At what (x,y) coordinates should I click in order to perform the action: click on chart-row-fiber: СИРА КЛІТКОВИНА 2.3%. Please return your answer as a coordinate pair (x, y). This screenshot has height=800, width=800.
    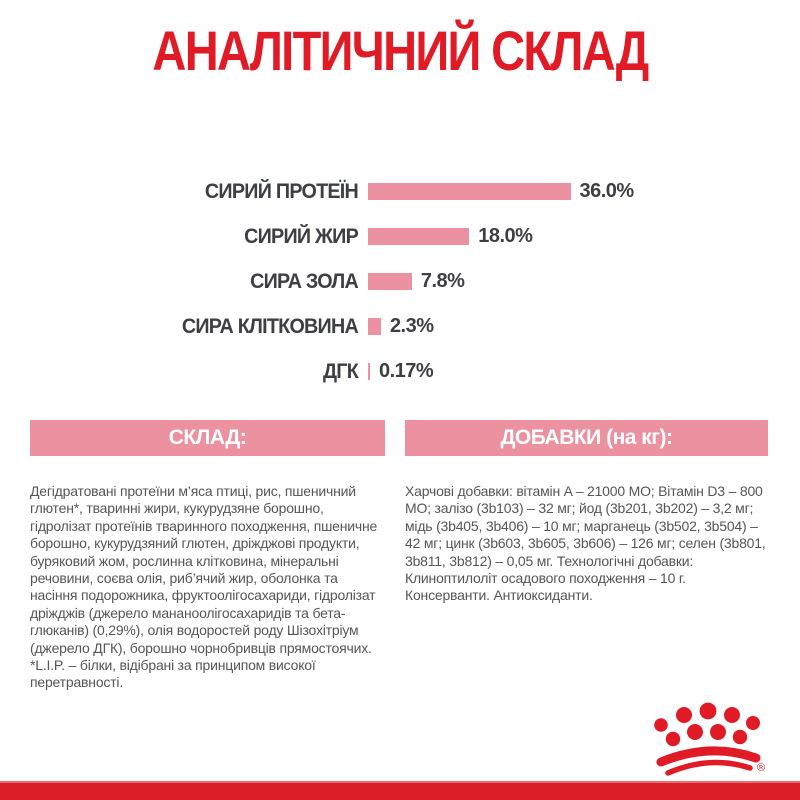
    Looking at the image, I should click on (400, 326).